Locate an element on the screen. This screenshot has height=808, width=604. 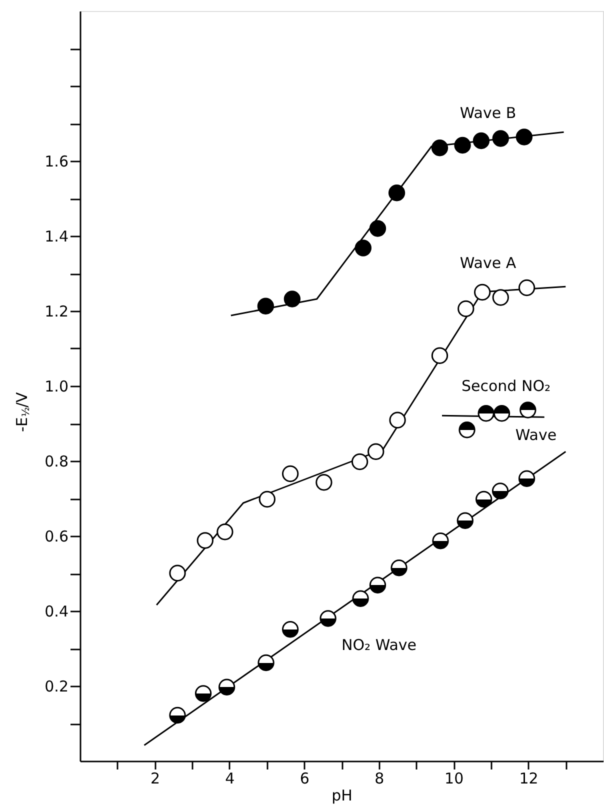
y-tick-label: 1.0 is located at coordinates (56, 387).